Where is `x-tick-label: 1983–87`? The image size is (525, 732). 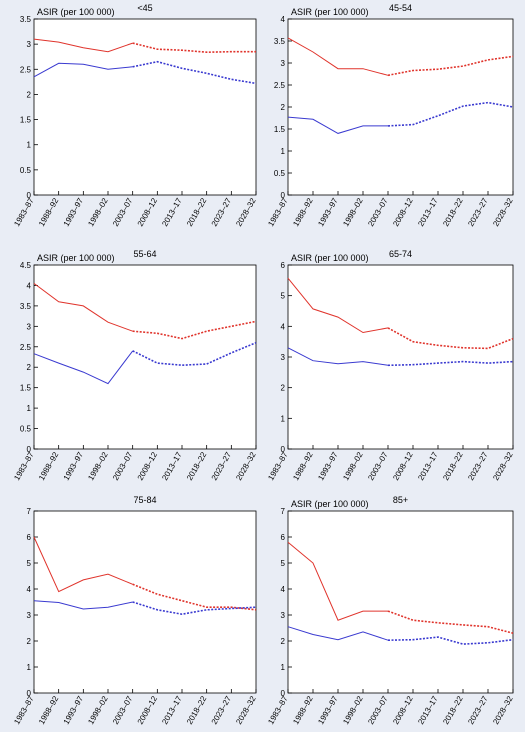 x-tick-label: 1983–87 is located at coordinates (24, 466).